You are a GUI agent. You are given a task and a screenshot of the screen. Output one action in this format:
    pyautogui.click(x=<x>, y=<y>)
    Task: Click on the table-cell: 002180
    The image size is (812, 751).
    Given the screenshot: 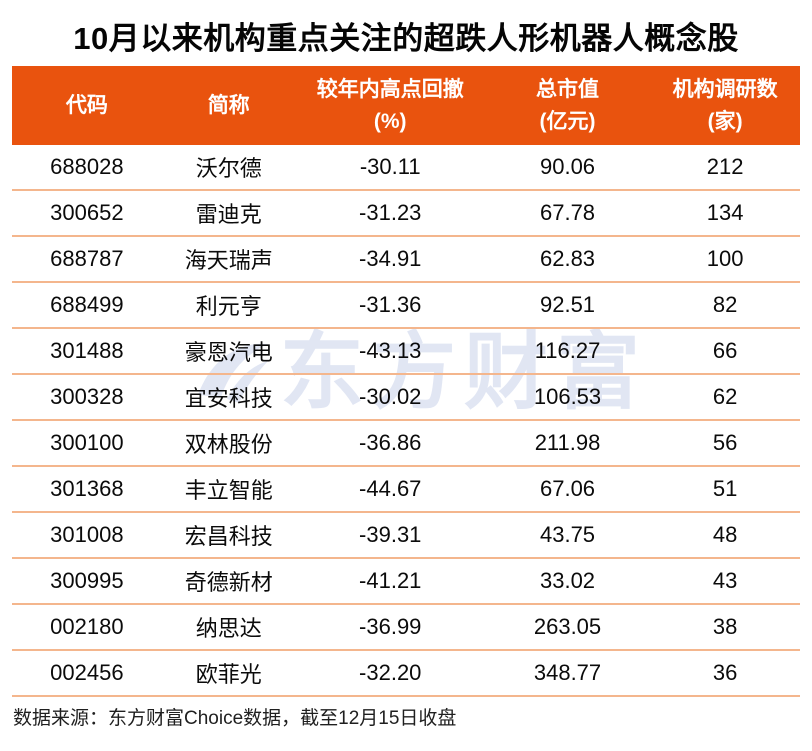 What is the action you would take?
    pyautogui.click(x=87, y=626)
    